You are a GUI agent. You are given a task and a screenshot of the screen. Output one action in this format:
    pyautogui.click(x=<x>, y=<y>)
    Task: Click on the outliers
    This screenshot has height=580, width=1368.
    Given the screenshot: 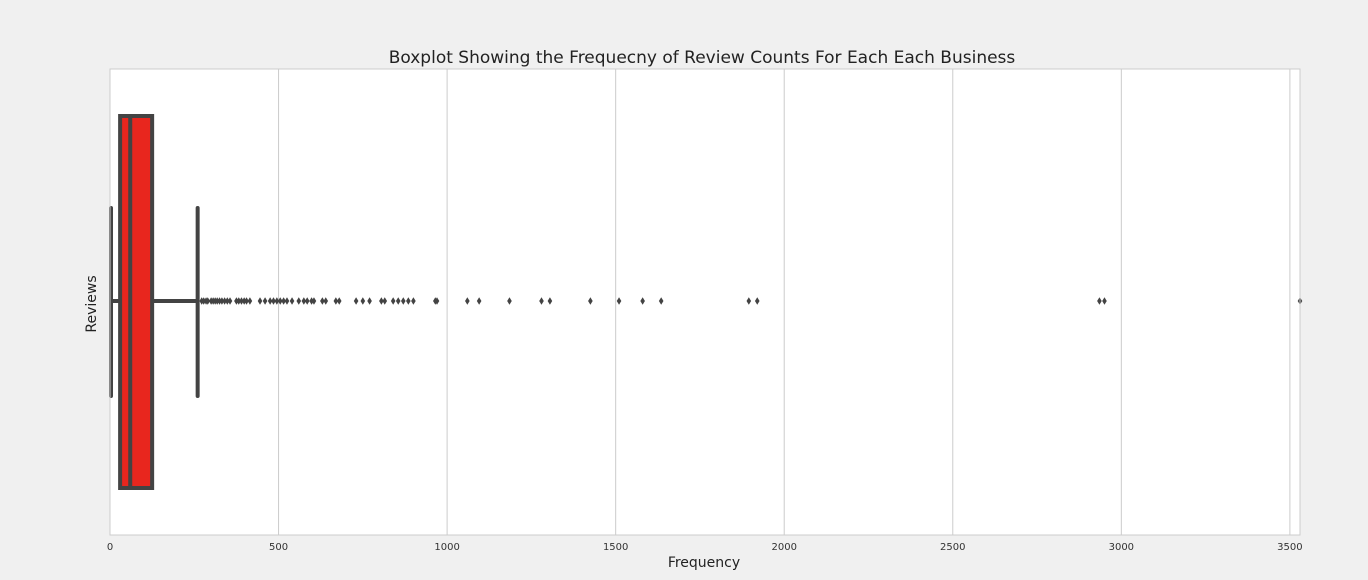 What is the action you would take?
    pyautogui.click(x=751, y=301)
    